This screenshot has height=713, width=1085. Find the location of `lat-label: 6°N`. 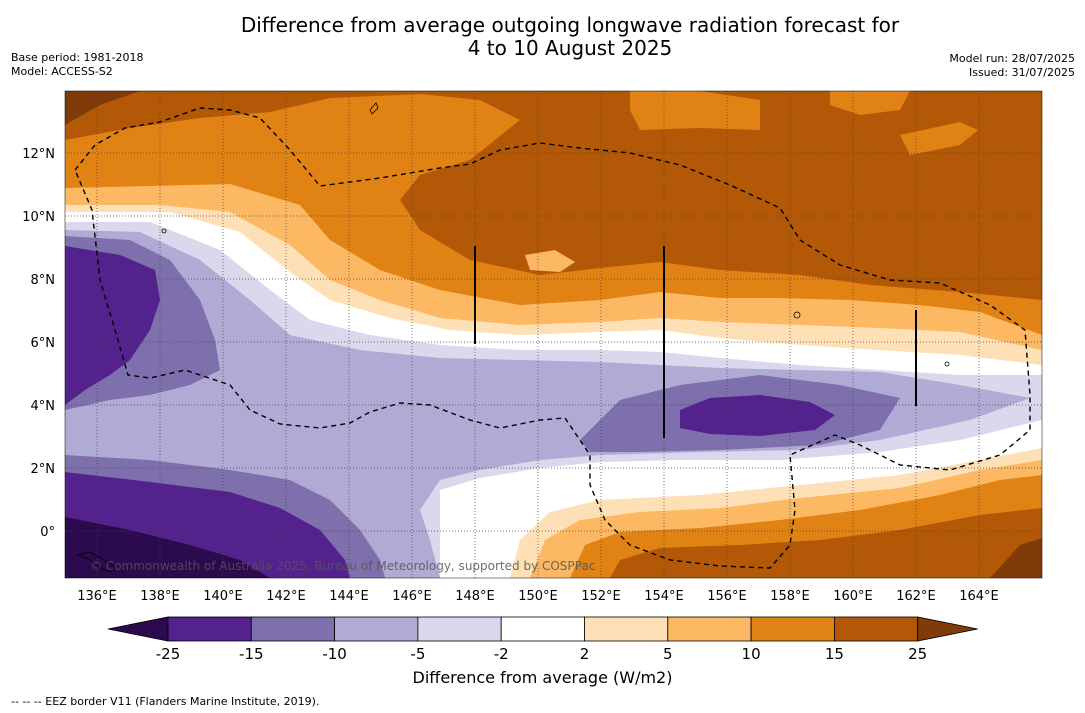

lat-label: 6°N is located at coordinates (43, 343).